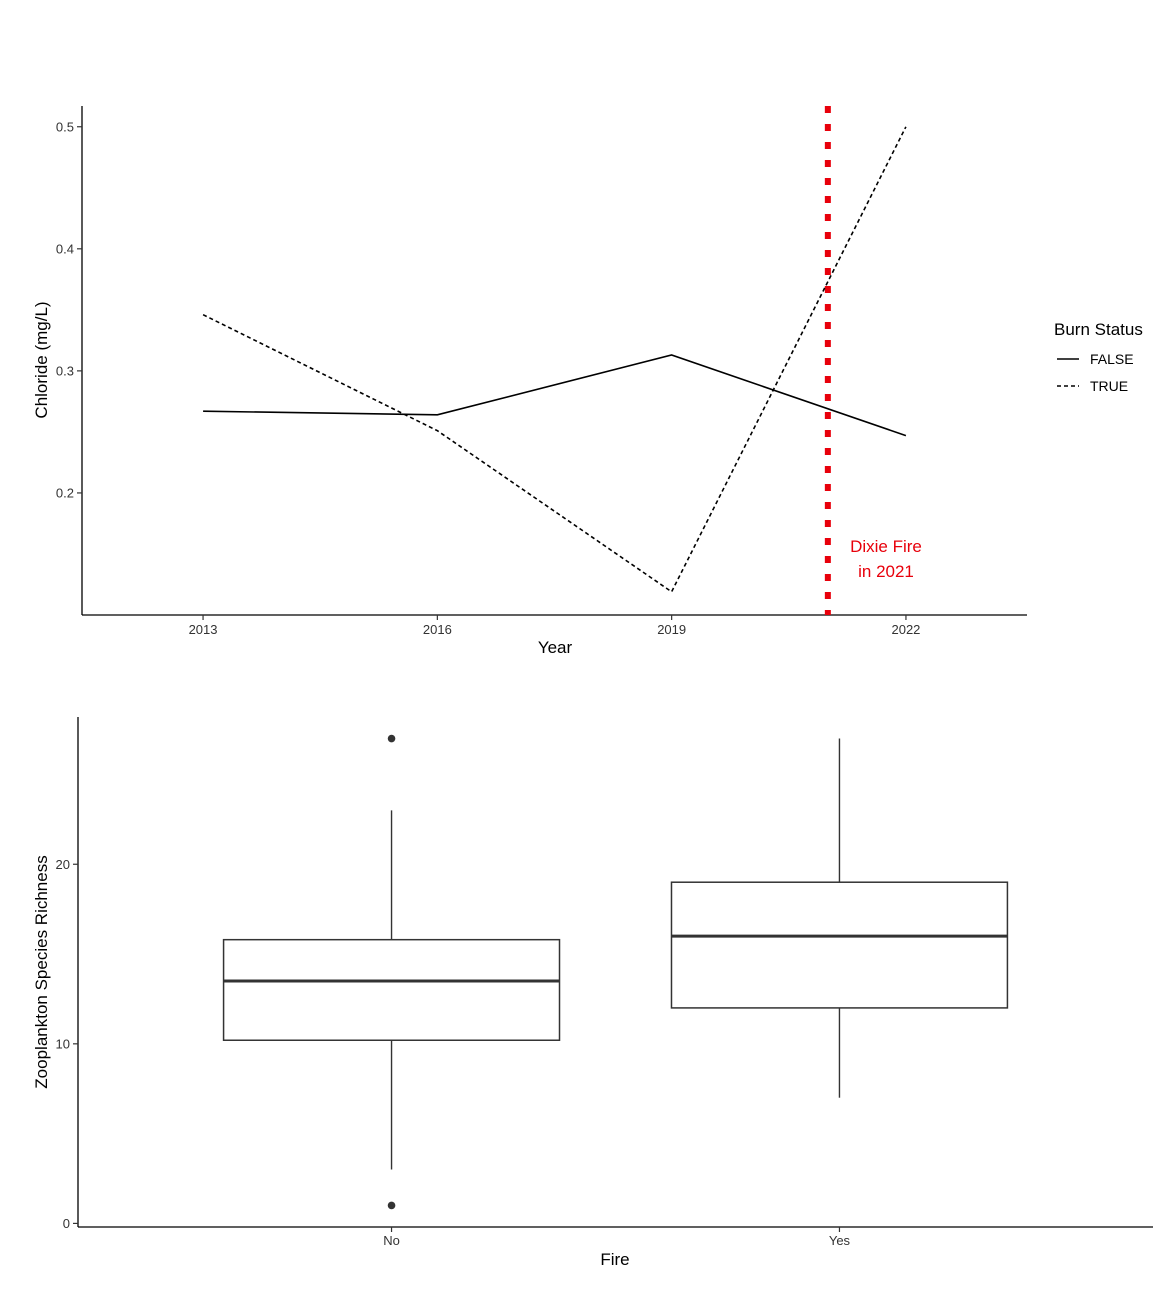  I want to click on y-tick-label: 0.4, so click(65, 248).